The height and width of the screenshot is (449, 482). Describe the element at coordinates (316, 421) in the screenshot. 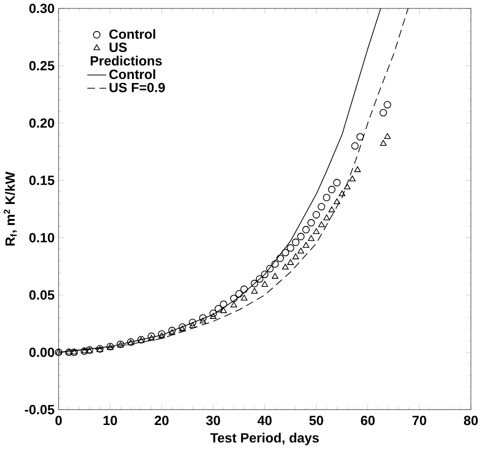

I see `x-tick-label: 50` at that location.